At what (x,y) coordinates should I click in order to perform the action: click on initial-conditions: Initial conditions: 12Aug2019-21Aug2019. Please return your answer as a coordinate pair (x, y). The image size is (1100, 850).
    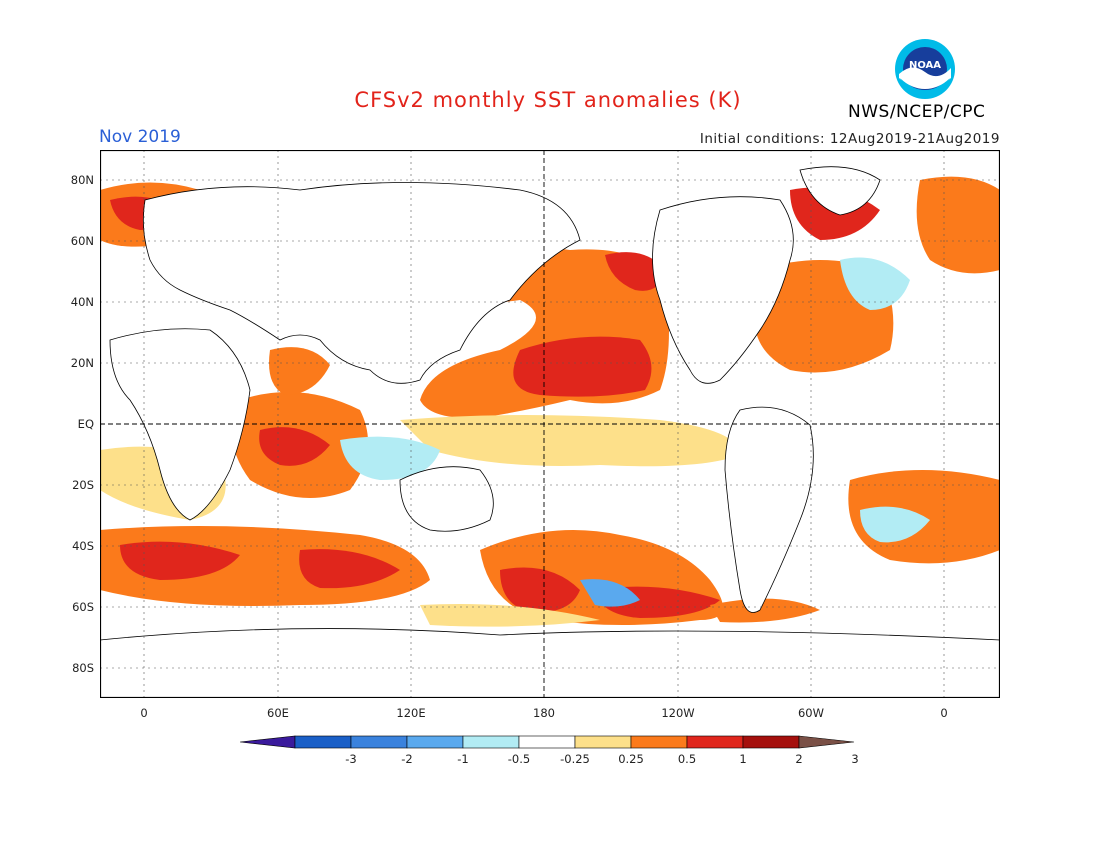
    Looking at the image, I should click on (849, 139).